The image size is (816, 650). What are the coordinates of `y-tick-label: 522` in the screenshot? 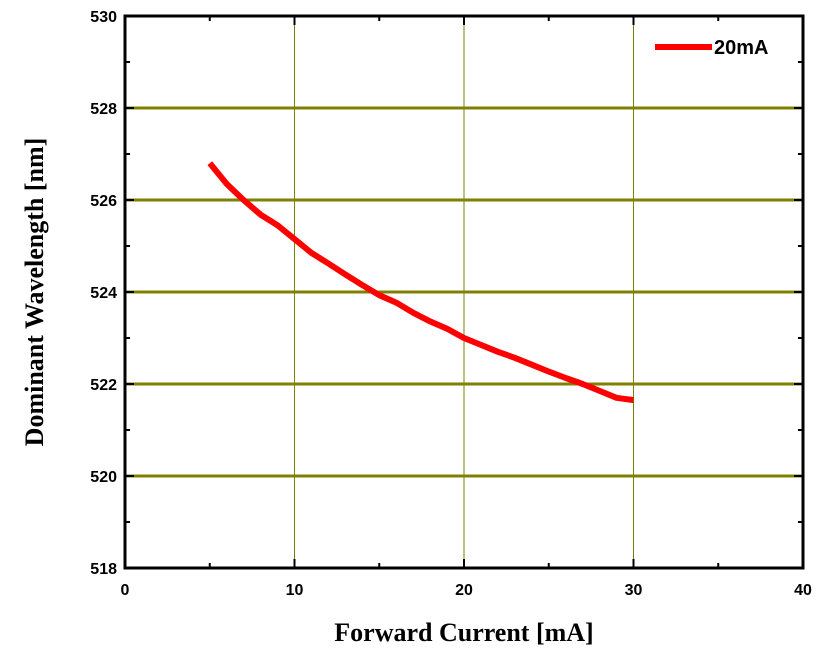 It's located at (103, 385).